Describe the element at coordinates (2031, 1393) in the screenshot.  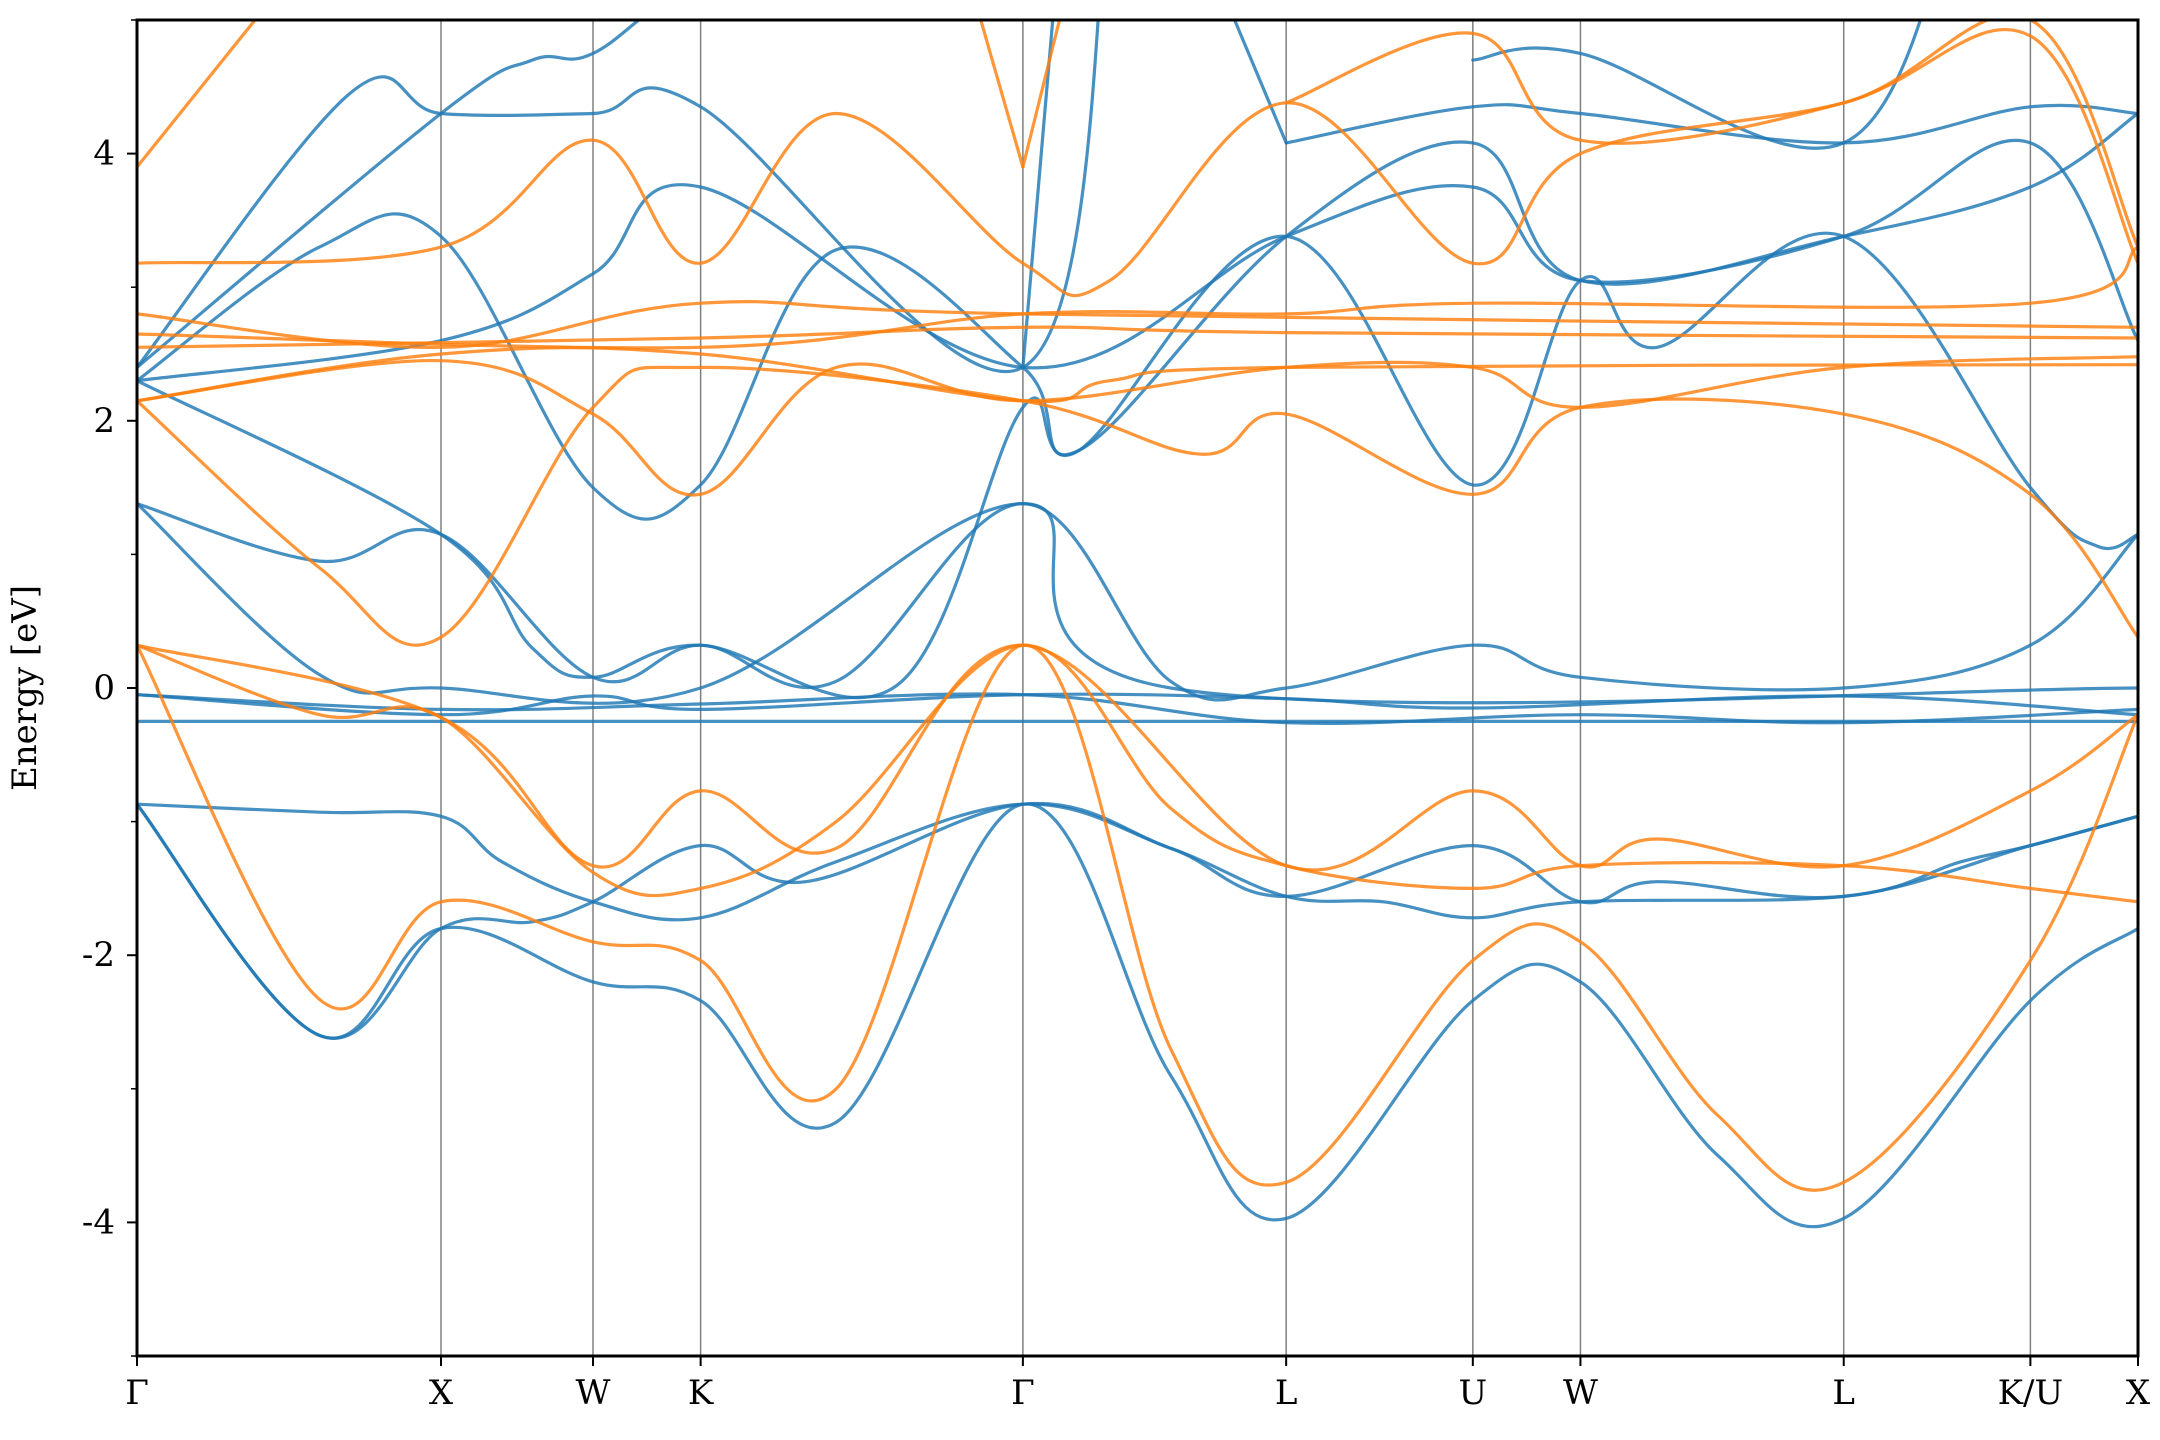
I see `x-tick-label: K/U` at that location.